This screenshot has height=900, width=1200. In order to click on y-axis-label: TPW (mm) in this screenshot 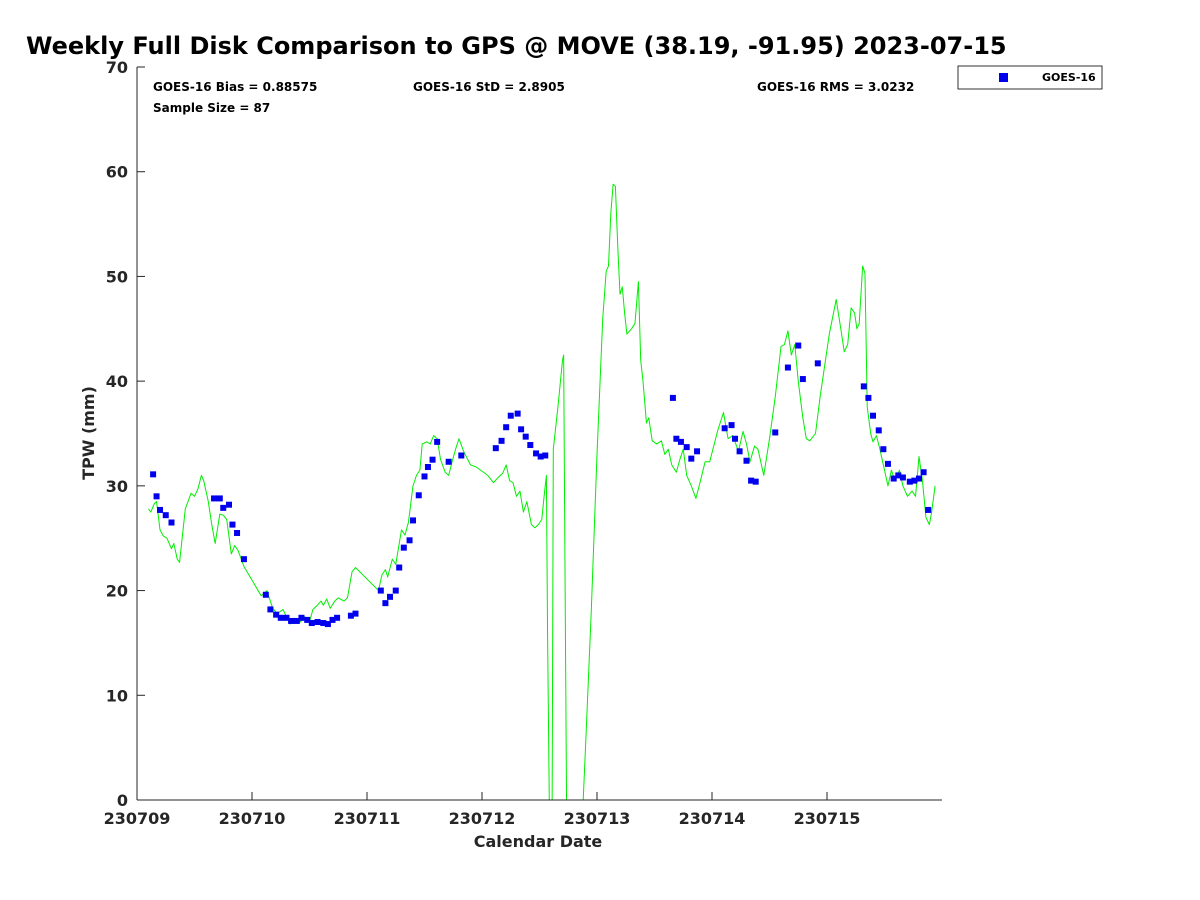, I will do `click(88, 433)`.